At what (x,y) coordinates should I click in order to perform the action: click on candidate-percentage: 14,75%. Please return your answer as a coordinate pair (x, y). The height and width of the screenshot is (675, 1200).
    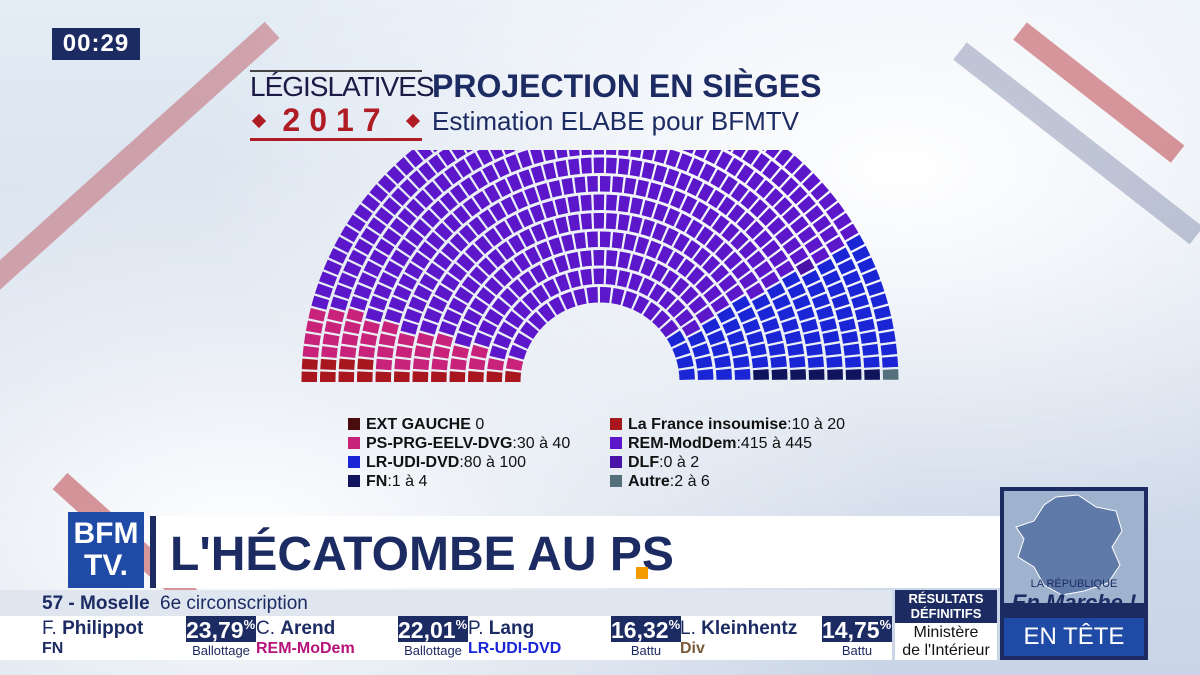
    Looking at the image, I should click on (856, 630).